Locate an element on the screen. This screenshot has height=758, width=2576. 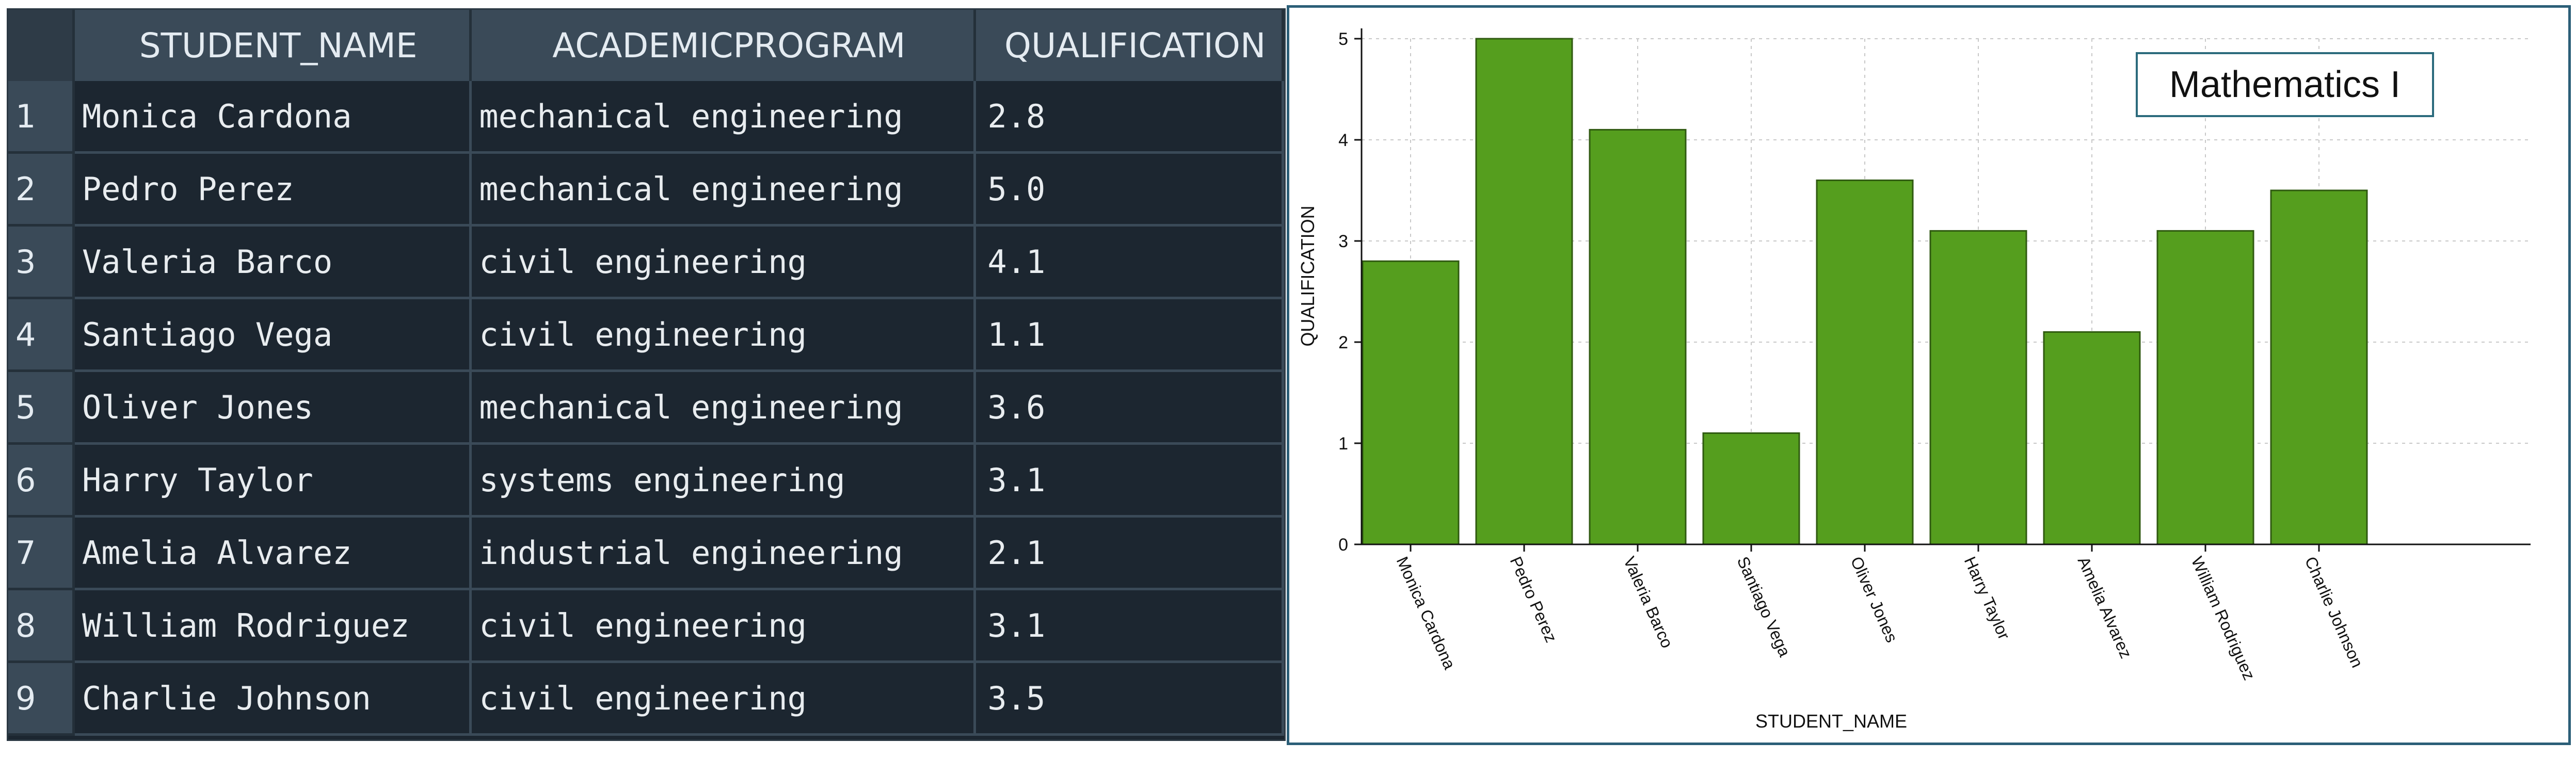
student-name-cell: Valeria Barco is located at coordinates (272, 262).